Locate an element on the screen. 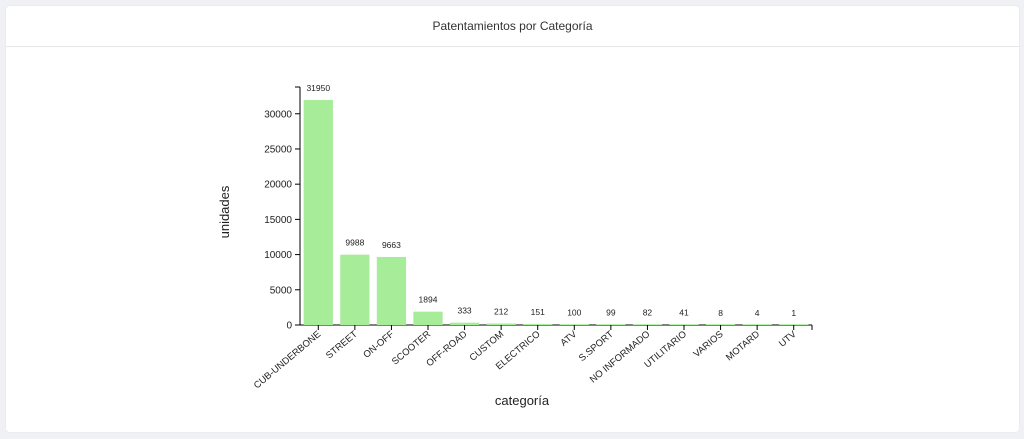  x-tick-label: ON-OFF is located at coordinates (378, 345).